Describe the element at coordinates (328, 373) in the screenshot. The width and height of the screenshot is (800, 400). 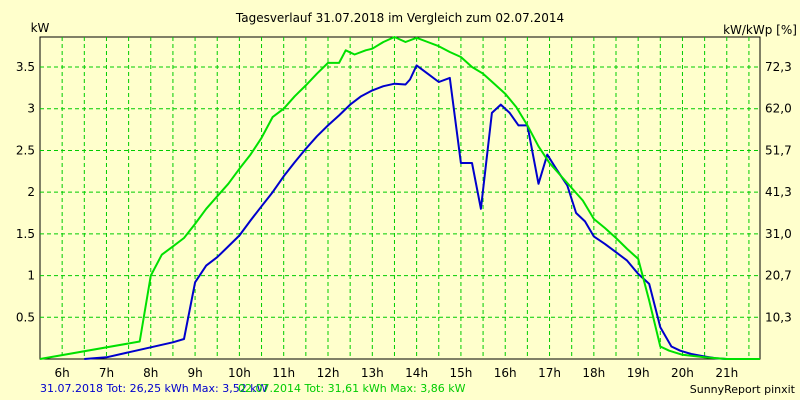
I see `x-tick-label: 12h` at that location.